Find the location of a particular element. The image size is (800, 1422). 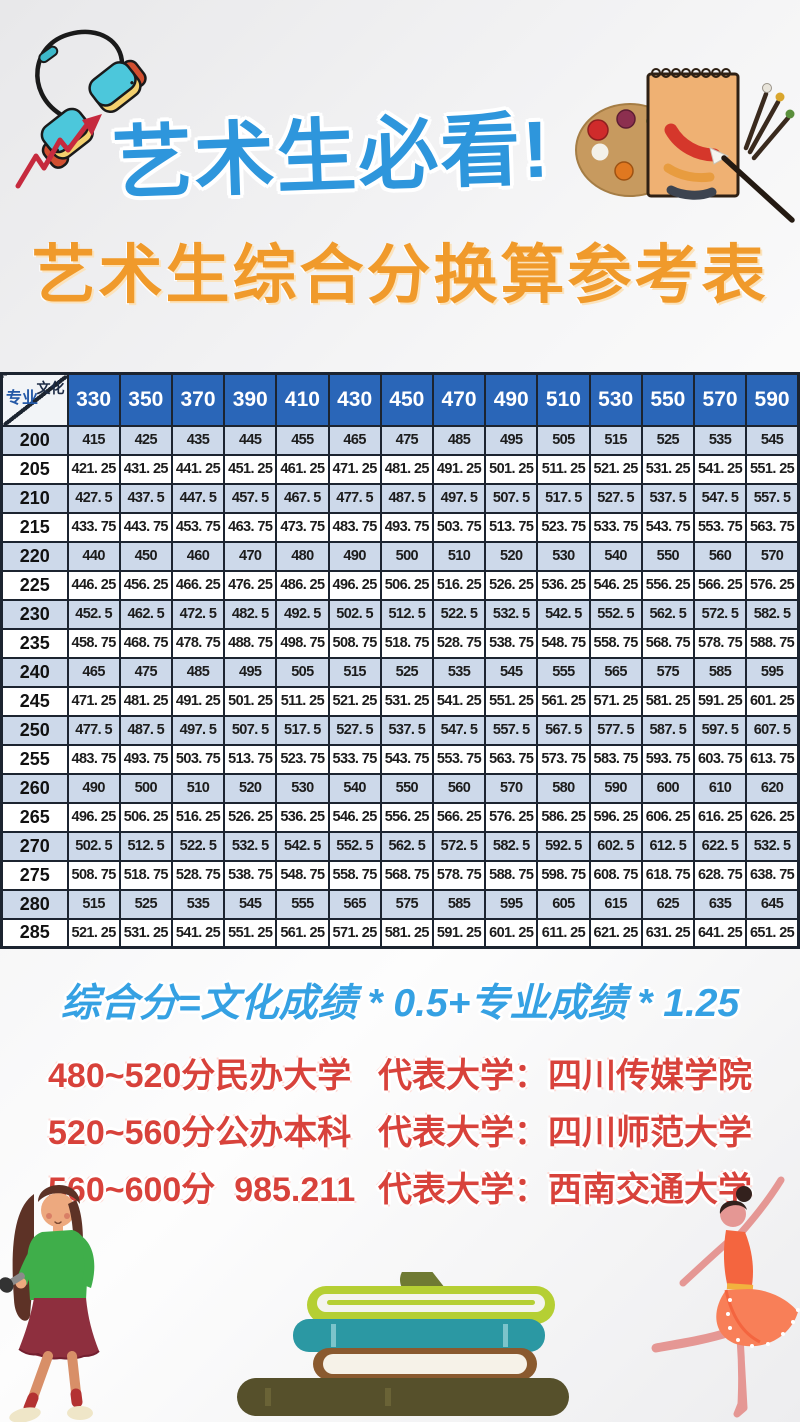

score-cell: 458. 75 is located at coordinates (93, 643).